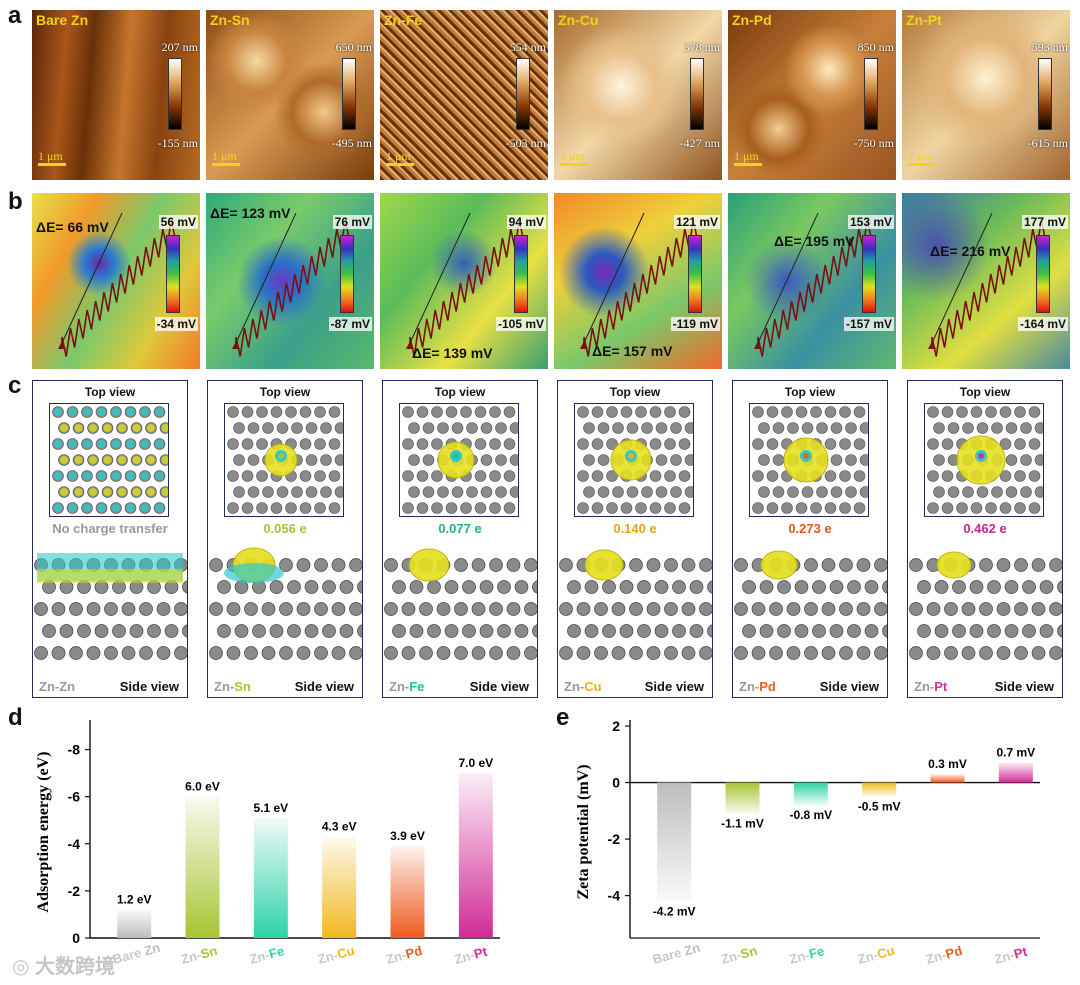  What do you see at coordinates (15, 385) in the screenshot?
I see `panel-letter-c: c` at bounding box center [15, 385].